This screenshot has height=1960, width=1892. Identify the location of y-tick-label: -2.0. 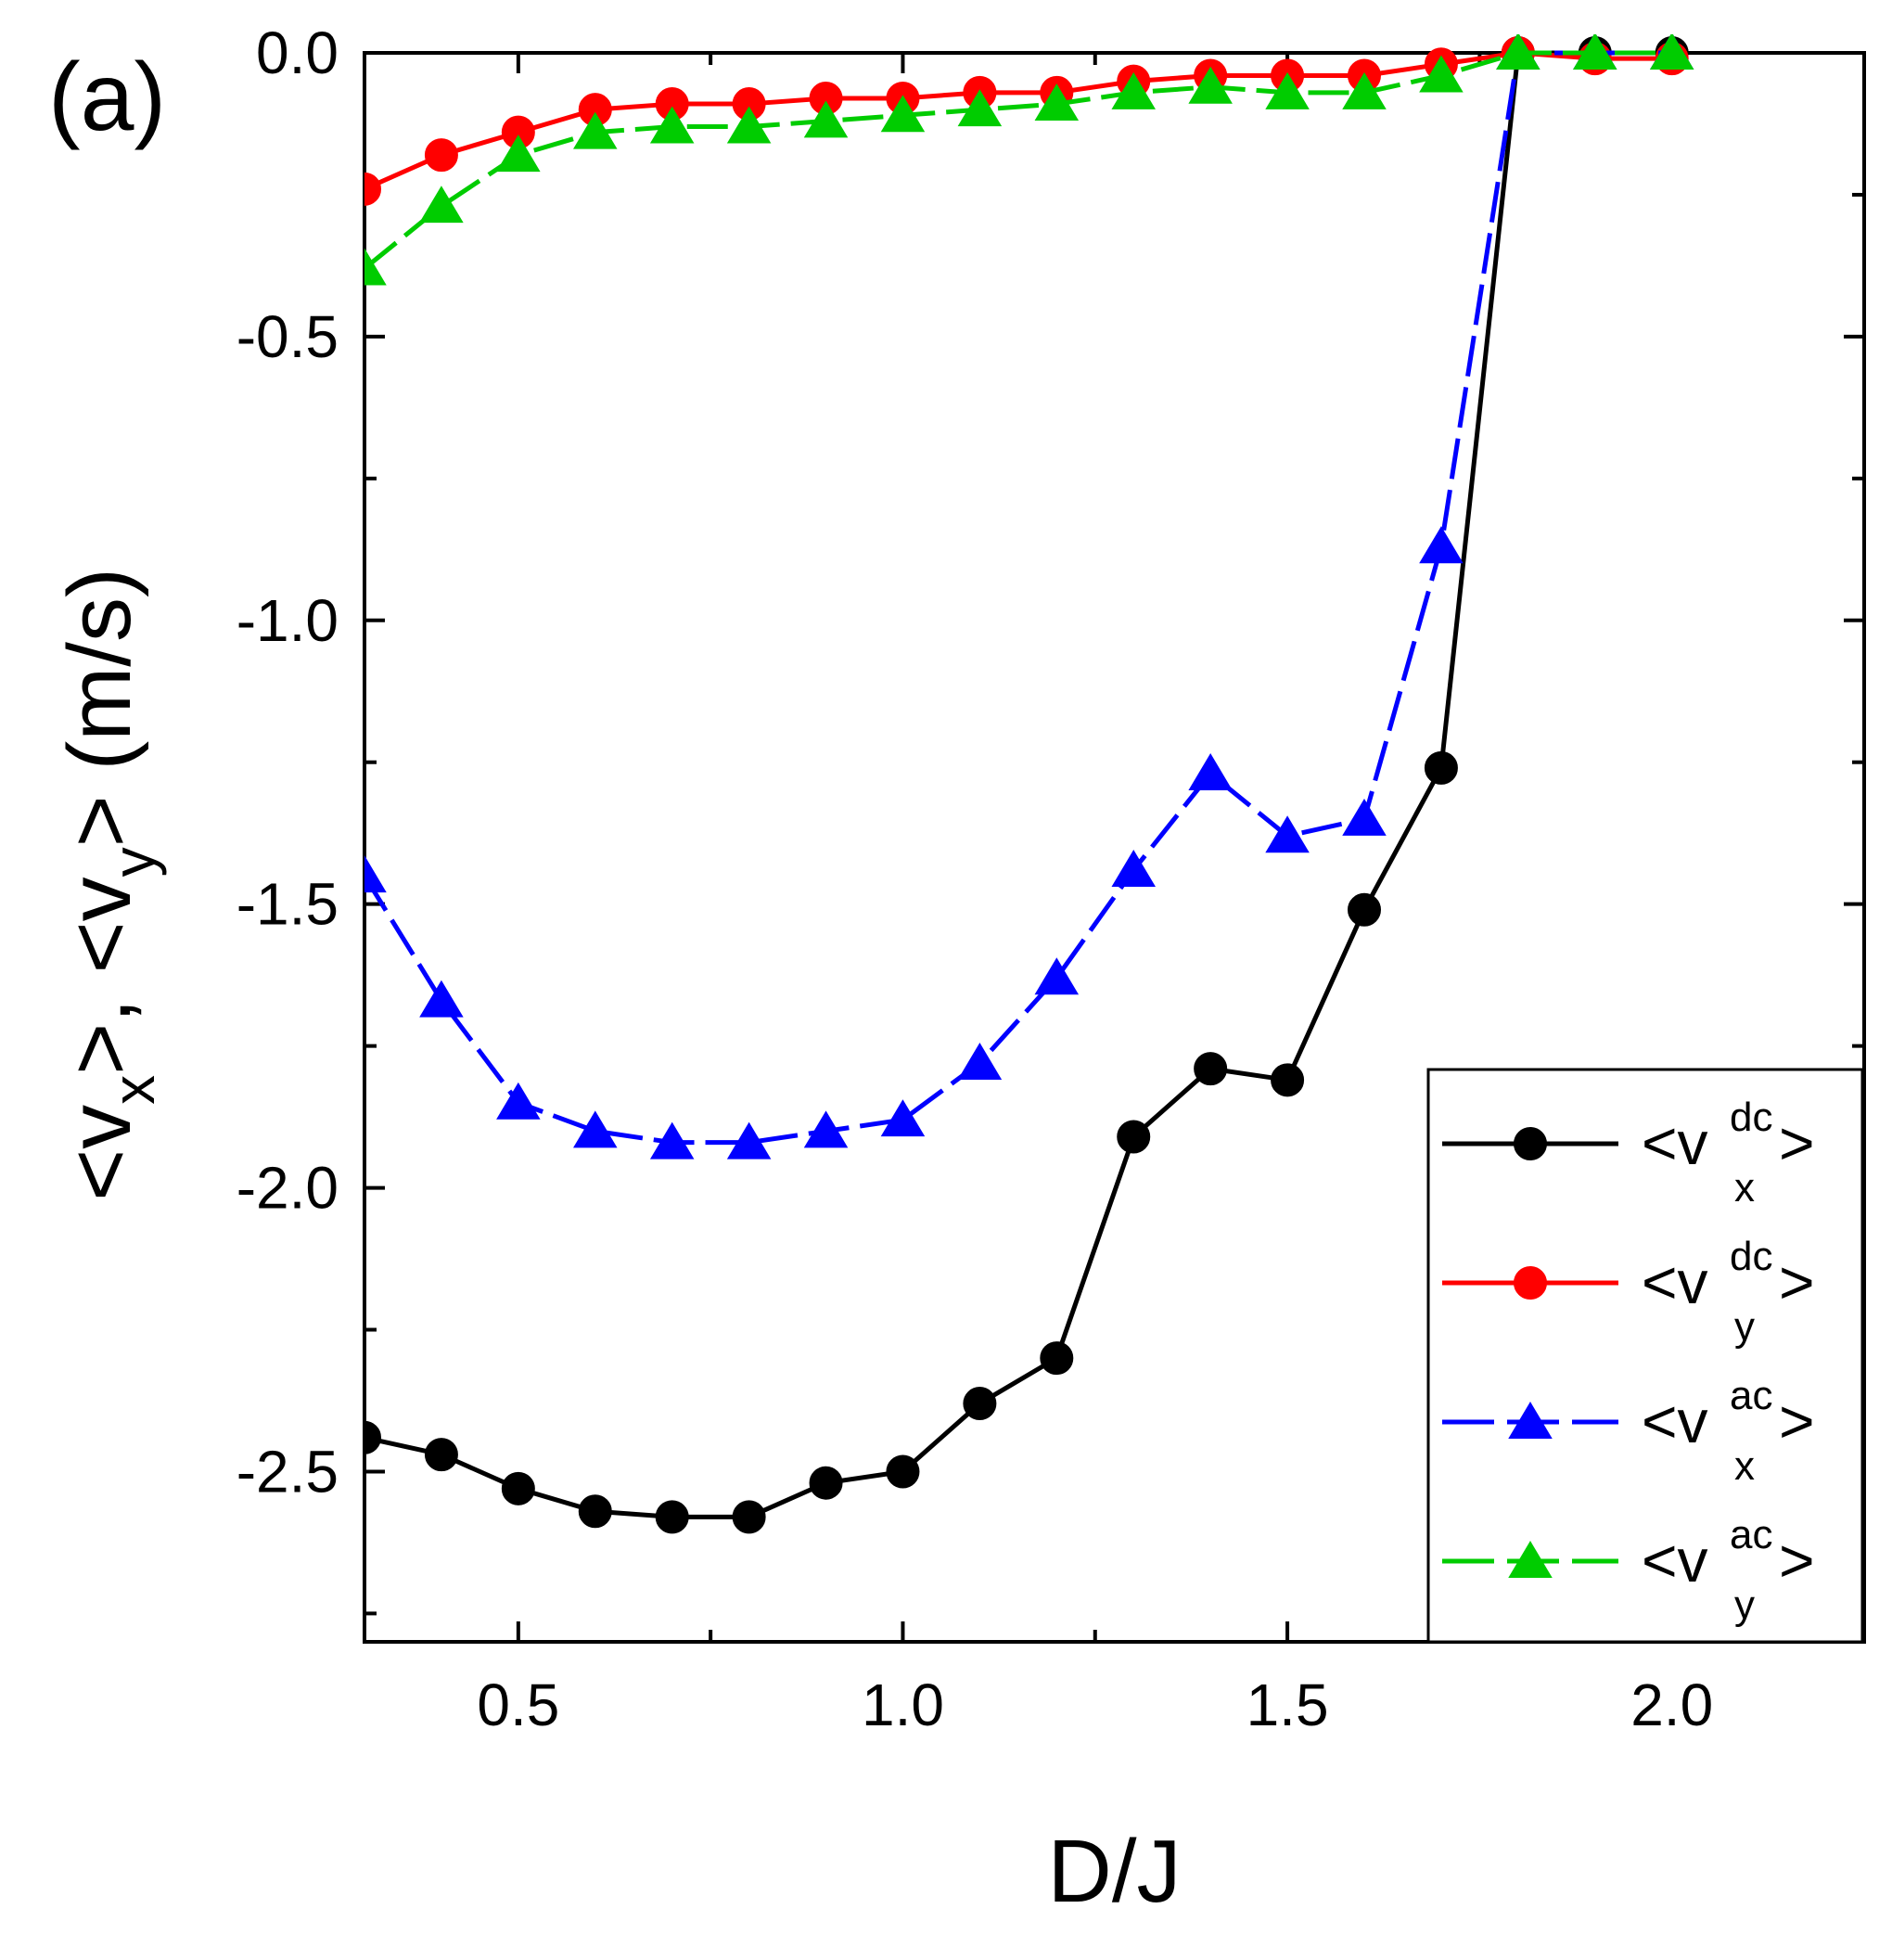
(287, 1189).